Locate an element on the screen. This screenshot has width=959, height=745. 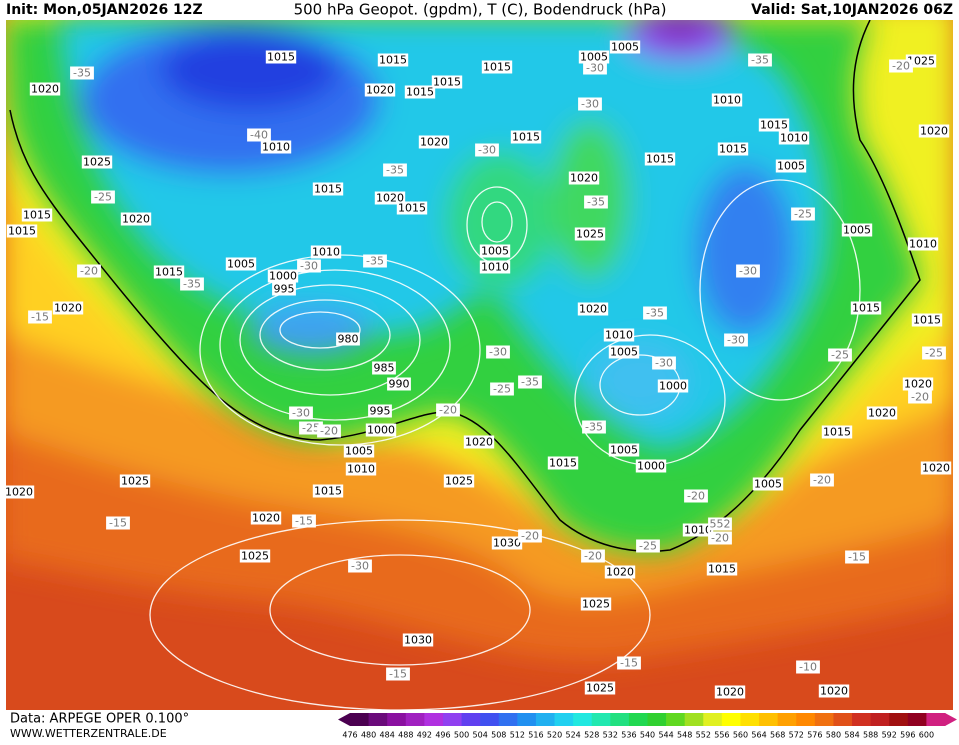
colorbar-label: 484 is located at coordinates (387, 735).